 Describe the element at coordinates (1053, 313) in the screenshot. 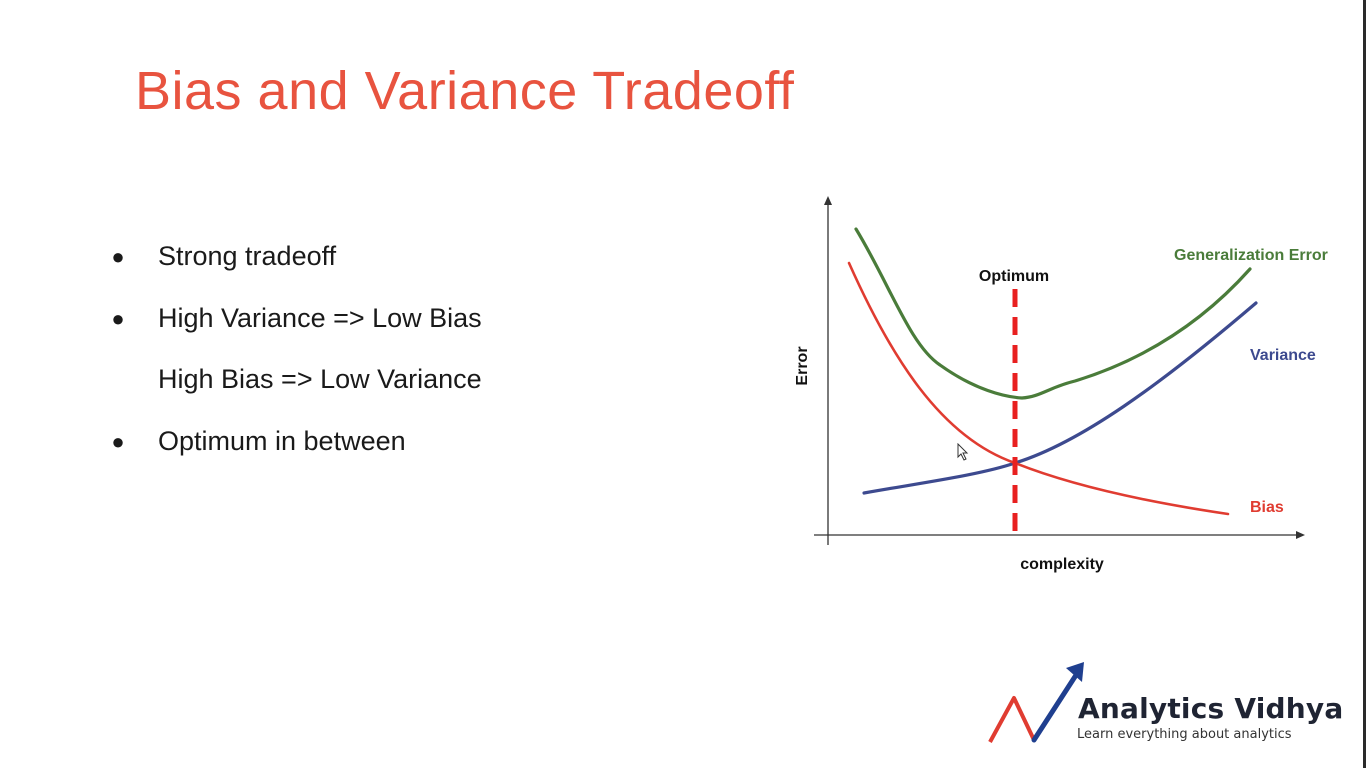

I see `series-line-generalization-error` at that location.